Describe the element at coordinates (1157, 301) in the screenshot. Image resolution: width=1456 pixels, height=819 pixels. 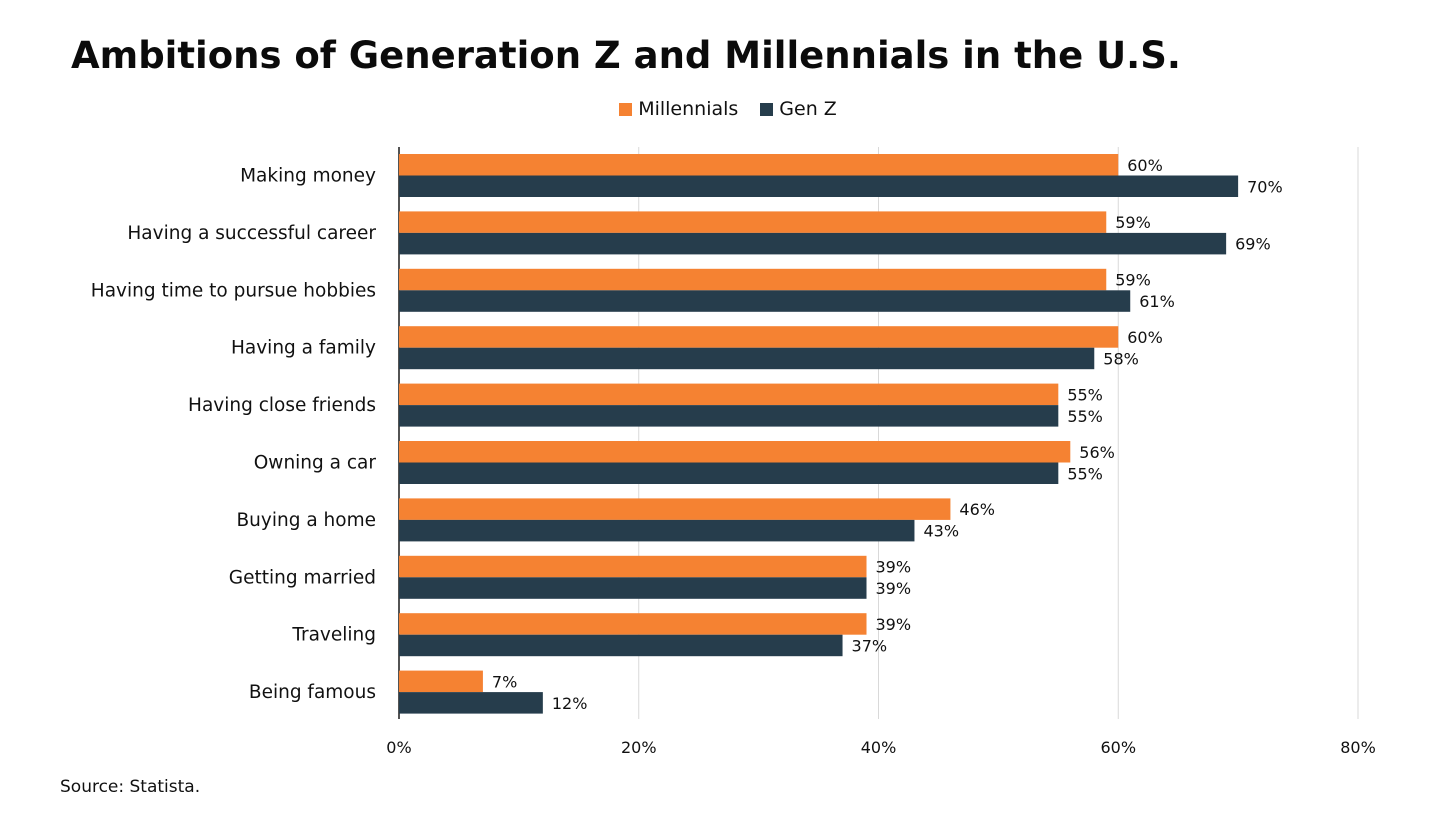
I see `data-label: 61%` at that location.